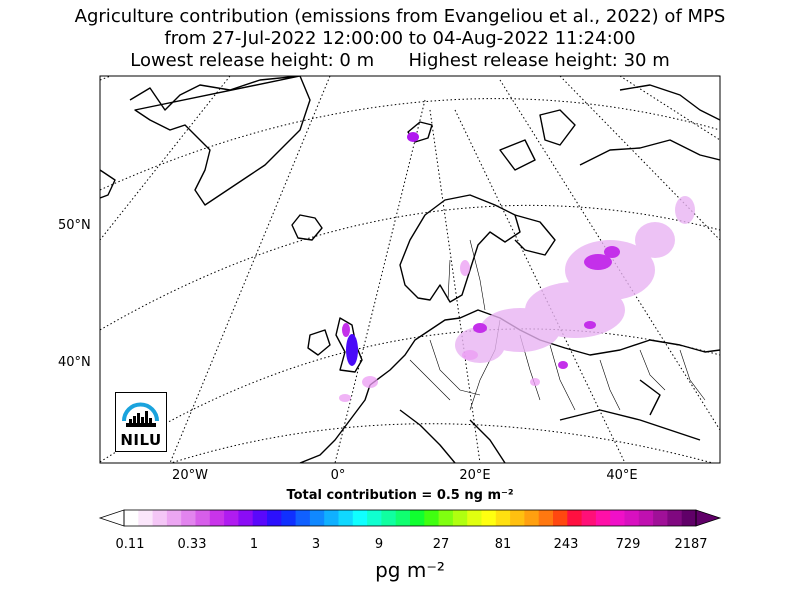 The image size is (800, 600). What do you see at coordinates (630, 425) in the screenshot?
I see `black-sea-coast` at bounding box center [630, 425].